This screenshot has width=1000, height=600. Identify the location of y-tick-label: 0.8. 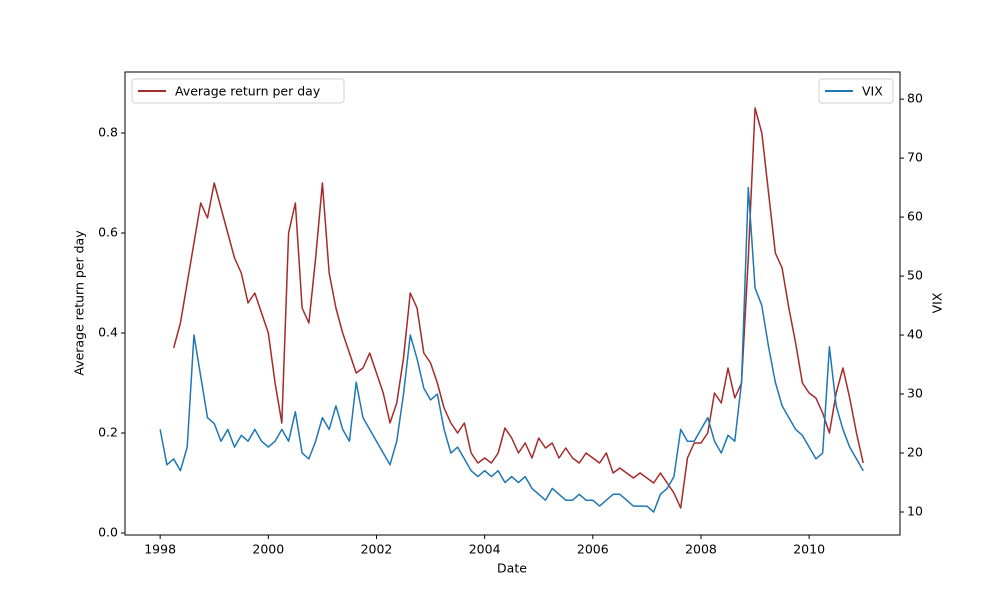
(108, 132).